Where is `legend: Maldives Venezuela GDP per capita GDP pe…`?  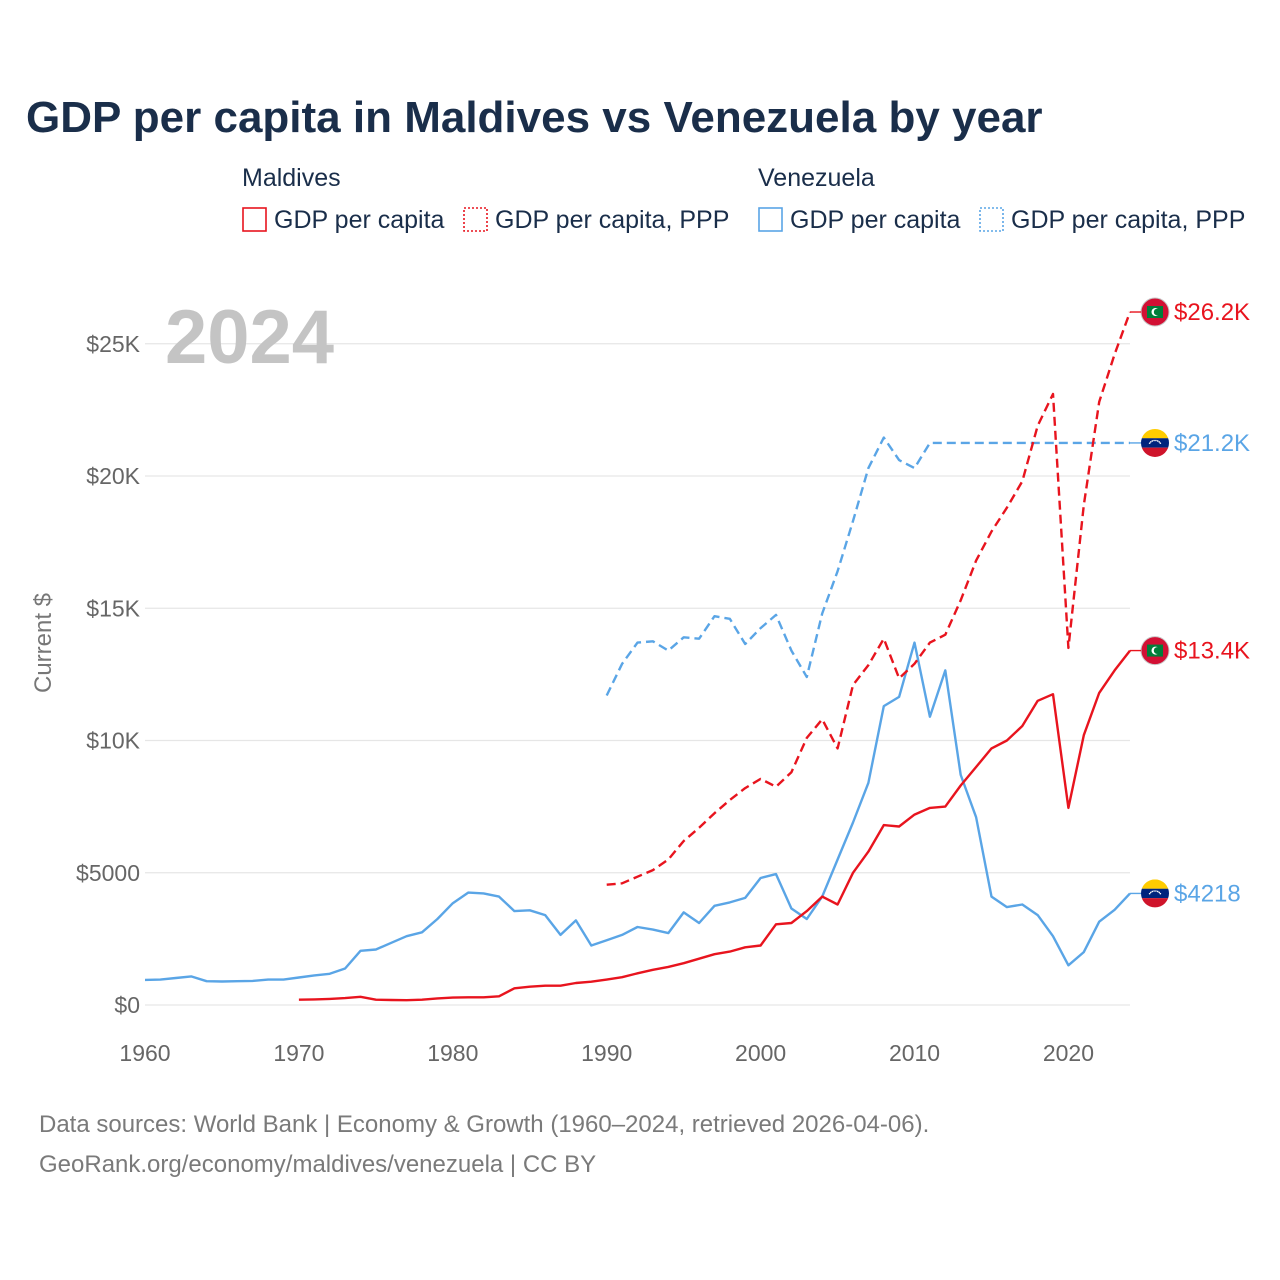
legend: Maldives Venezuela GDP per capita GDP pe… is located at coordinates (743, 199).